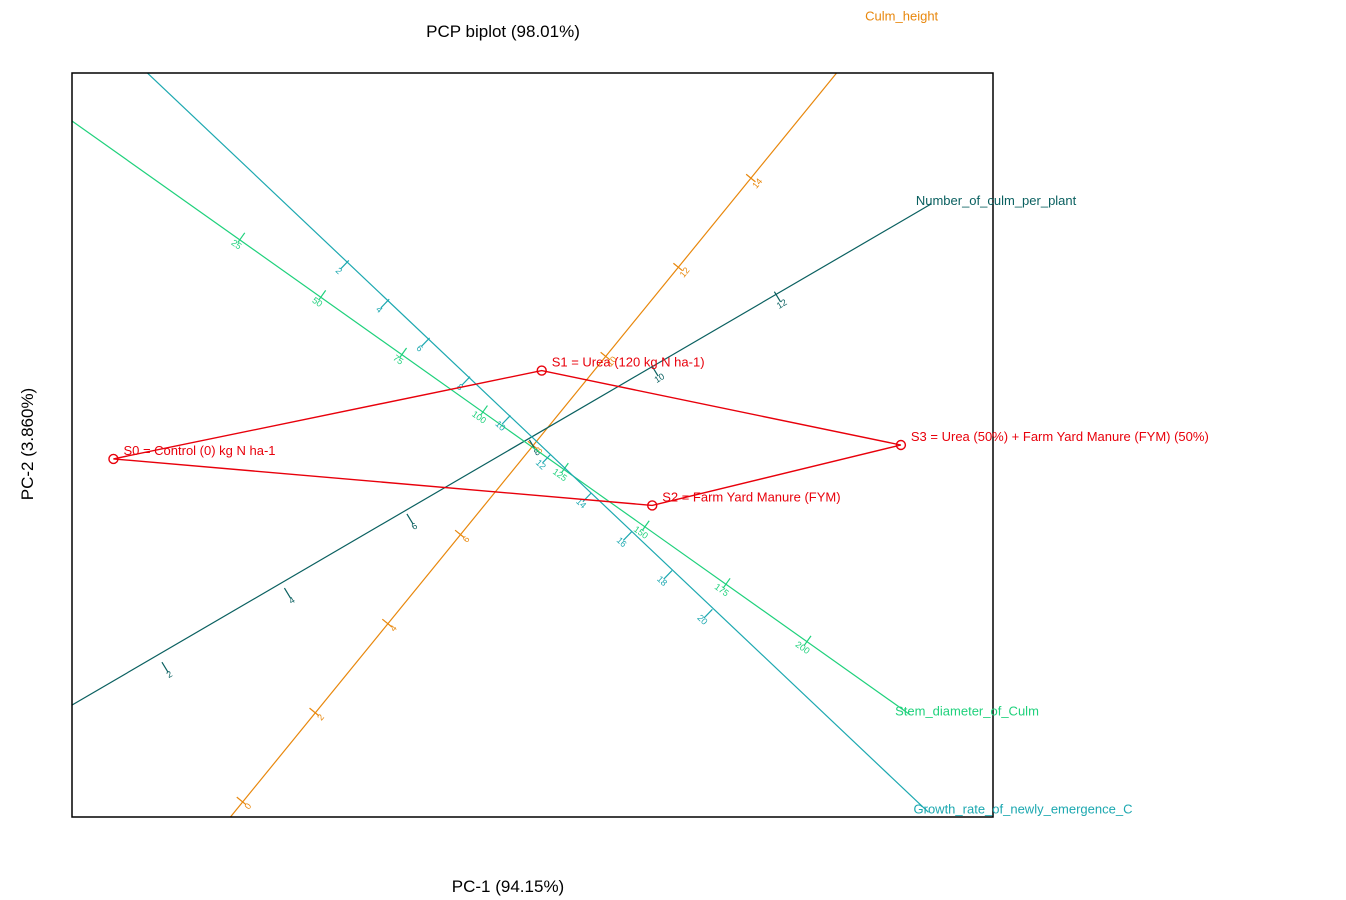  I want to click on tick-label-culm-height-12: 12, so click(685, 272).